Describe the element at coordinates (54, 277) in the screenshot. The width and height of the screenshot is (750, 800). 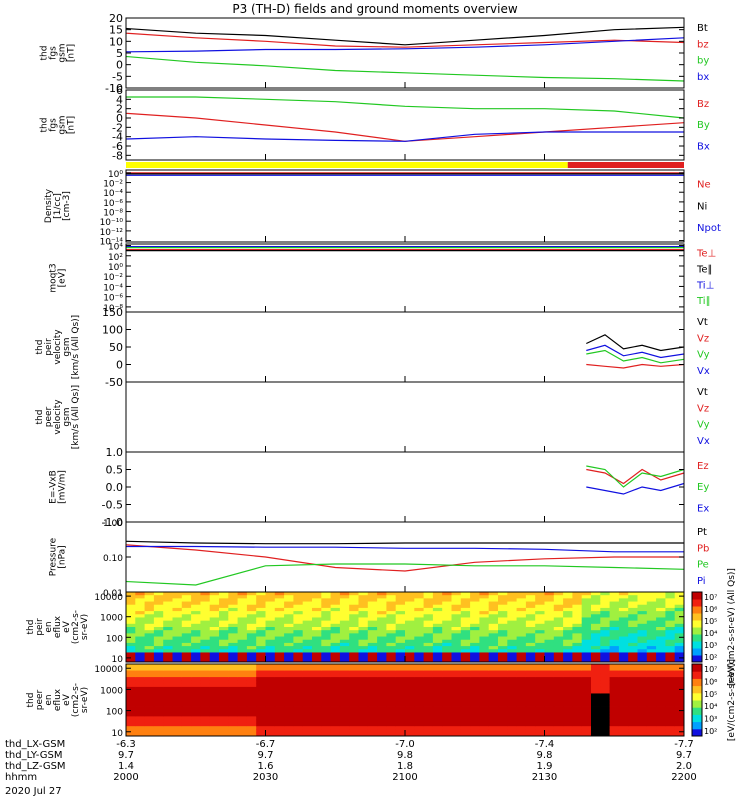
I see `y-axis-label-temperature: moqt3` at that location.